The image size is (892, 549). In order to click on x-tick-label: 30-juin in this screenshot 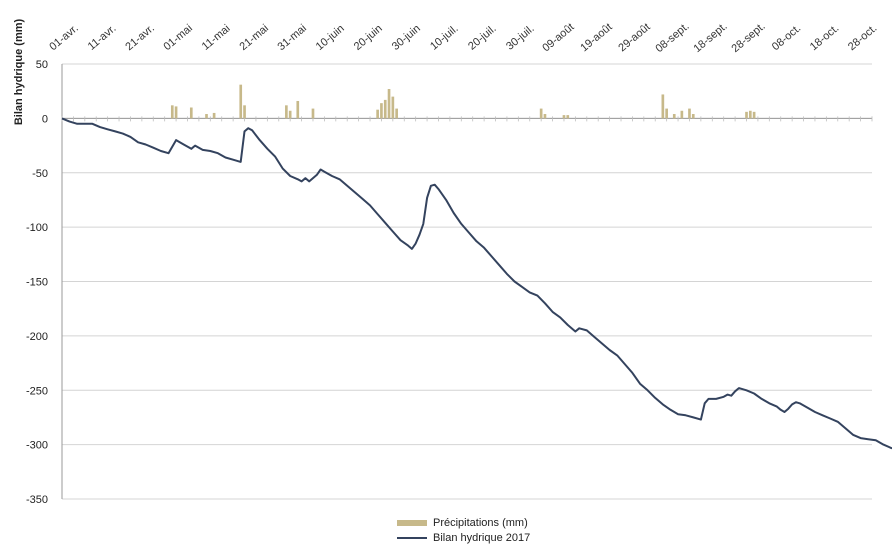, I will do `click(406, 37)`.